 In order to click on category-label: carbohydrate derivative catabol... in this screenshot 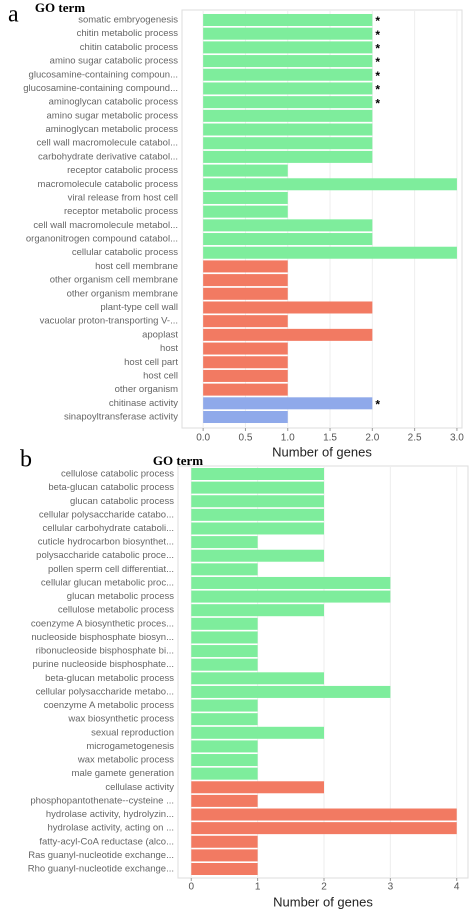, I will do `click(108, 156)`.